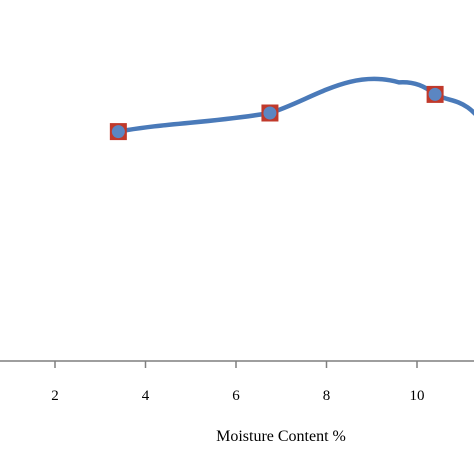 This screenshot has width=474, height=474. Describe the element at coordinates (327, 396) in the screenshot. I see `x-tick-label: 8` at that location.